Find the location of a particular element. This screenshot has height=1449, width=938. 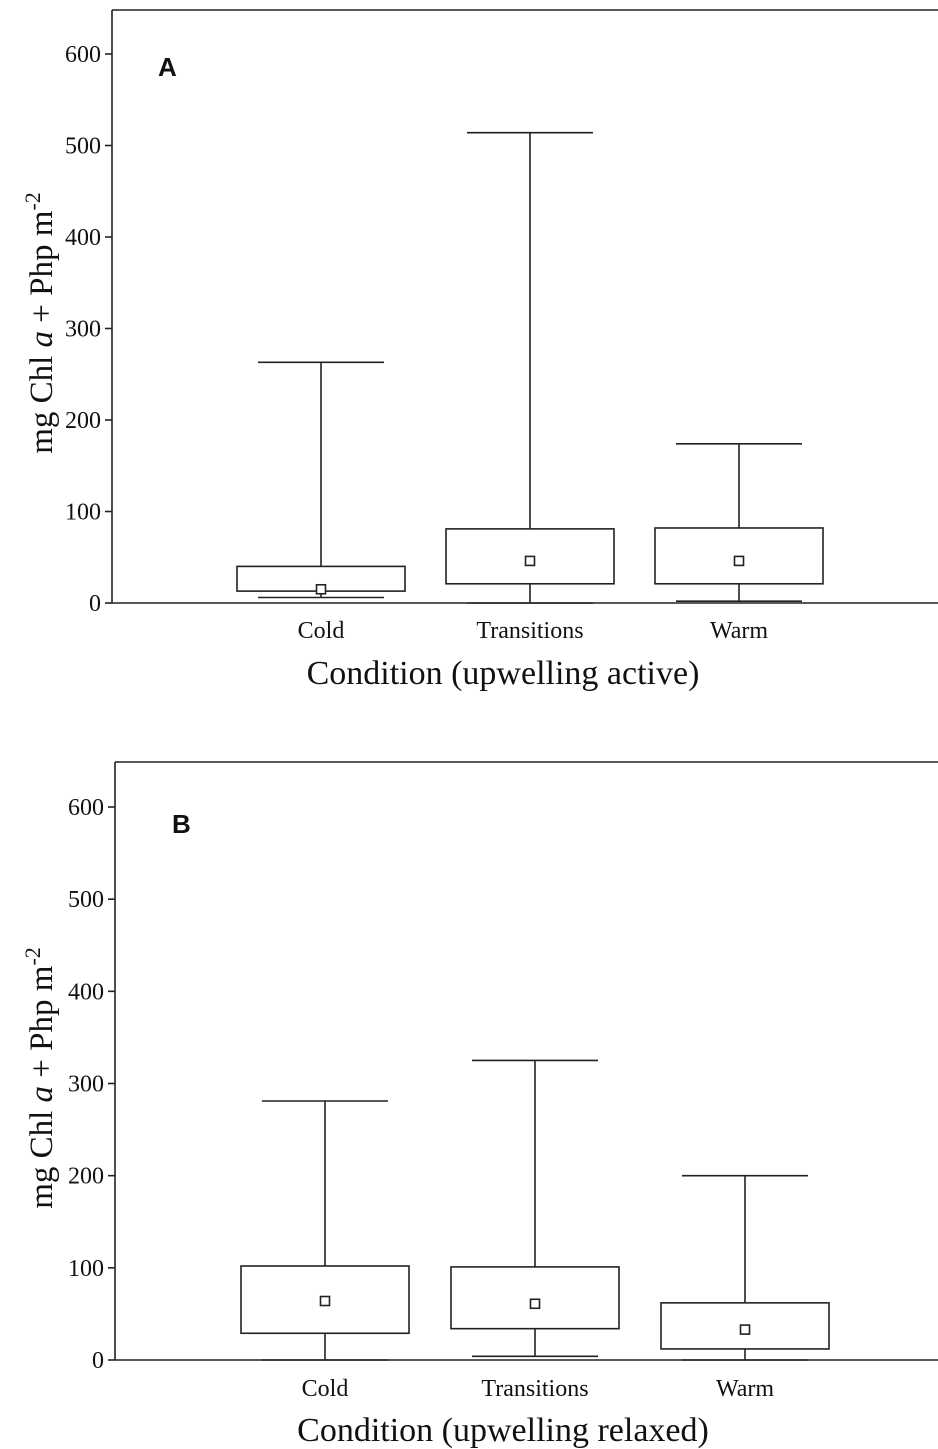

x-axis-title: Condition (upwelling relaxed) is located at coordinates (503, 1430).